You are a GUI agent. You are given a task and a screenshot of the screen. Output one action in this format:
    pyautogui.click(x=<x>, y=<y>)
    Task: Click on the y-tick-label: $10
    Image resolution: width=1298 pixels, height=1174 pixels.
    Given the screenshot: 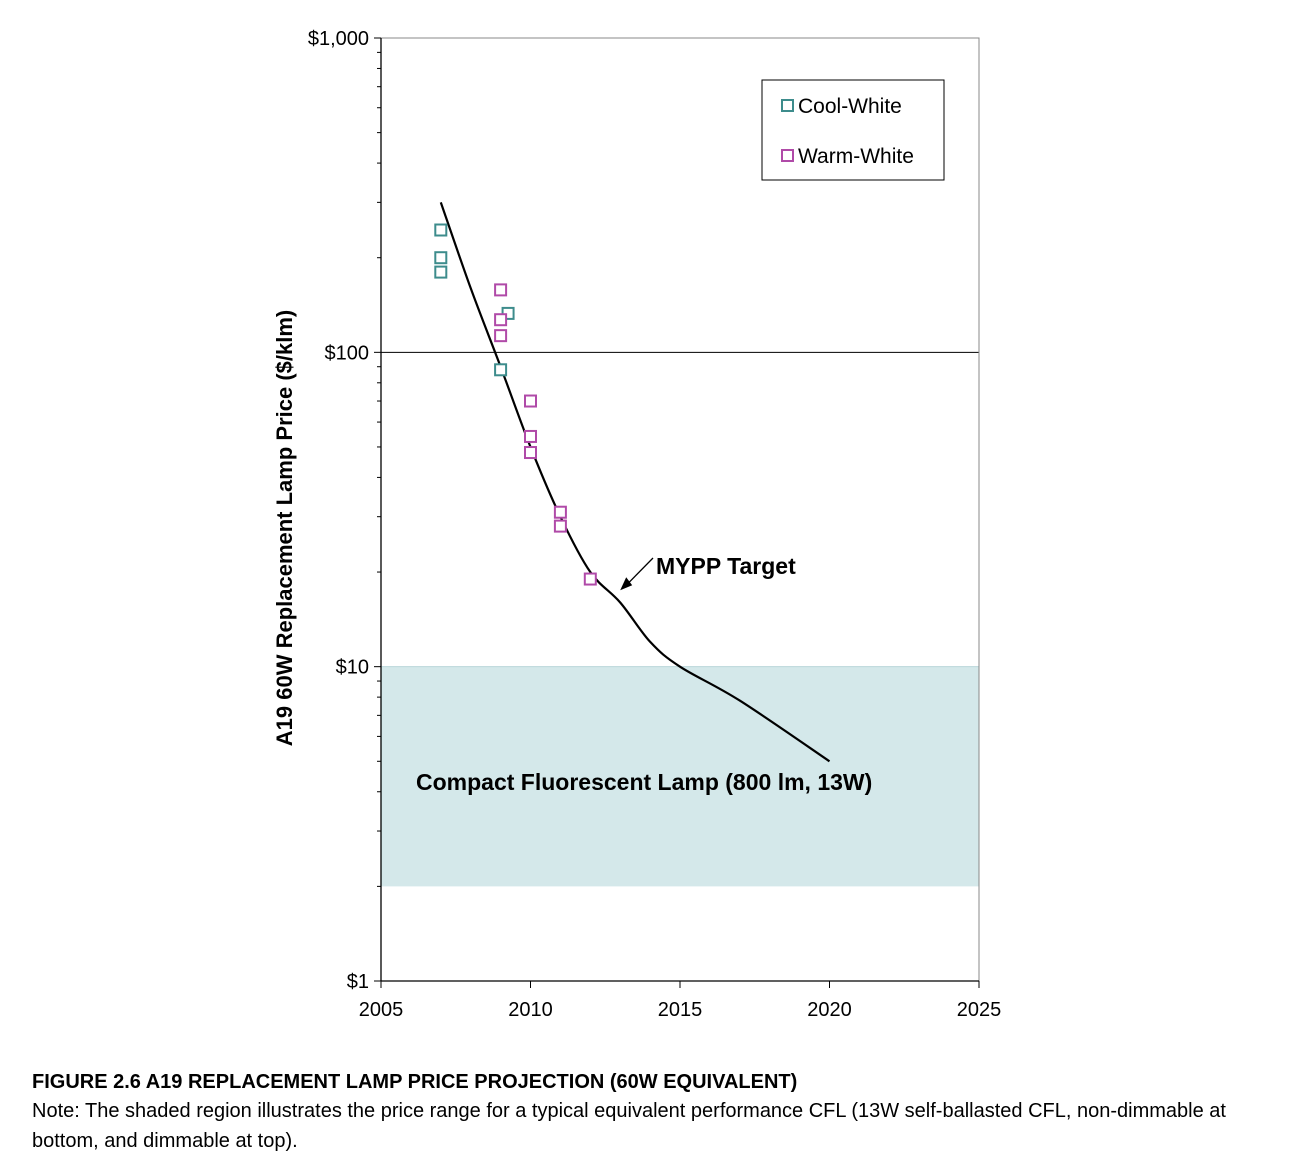 What is the action you would take?
    pyautogui.click(x=352, y=668)
    